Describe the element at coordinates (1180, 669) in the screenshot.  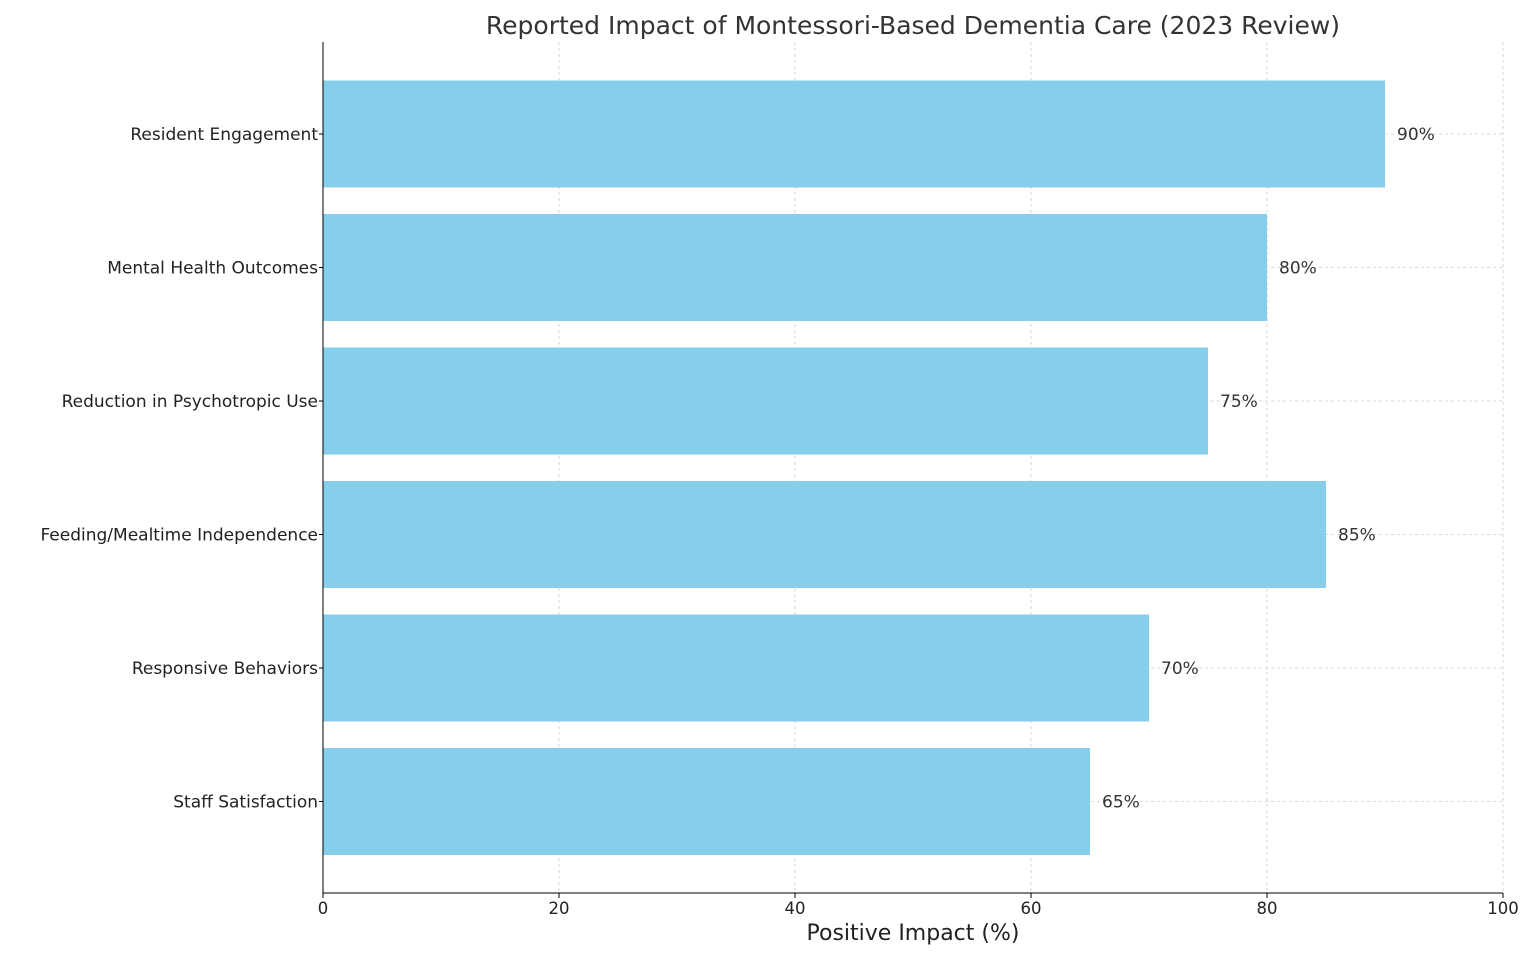
I see `bar-value-label: 70%` at that location.